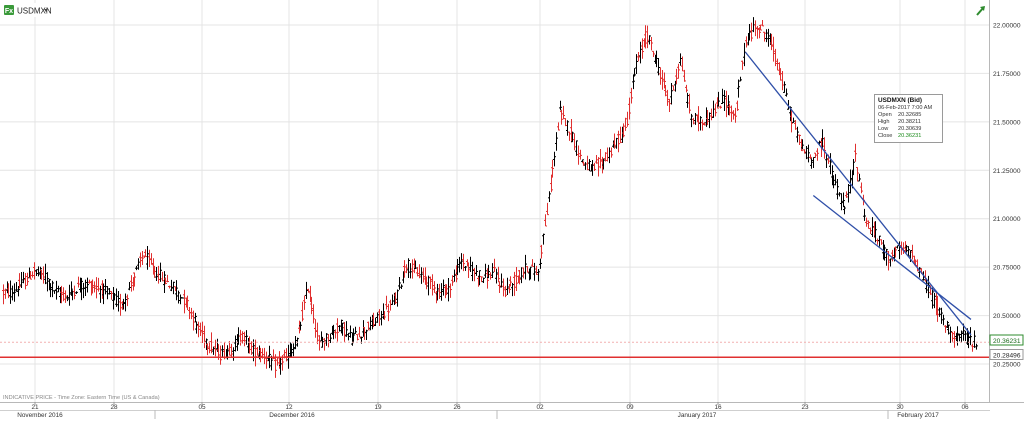 This screenshot has width=1024, height=424. What do you see at coordinates (46, 10) in the screenshot?
I see `caret-down-icon` at bounding box center [46, 10].